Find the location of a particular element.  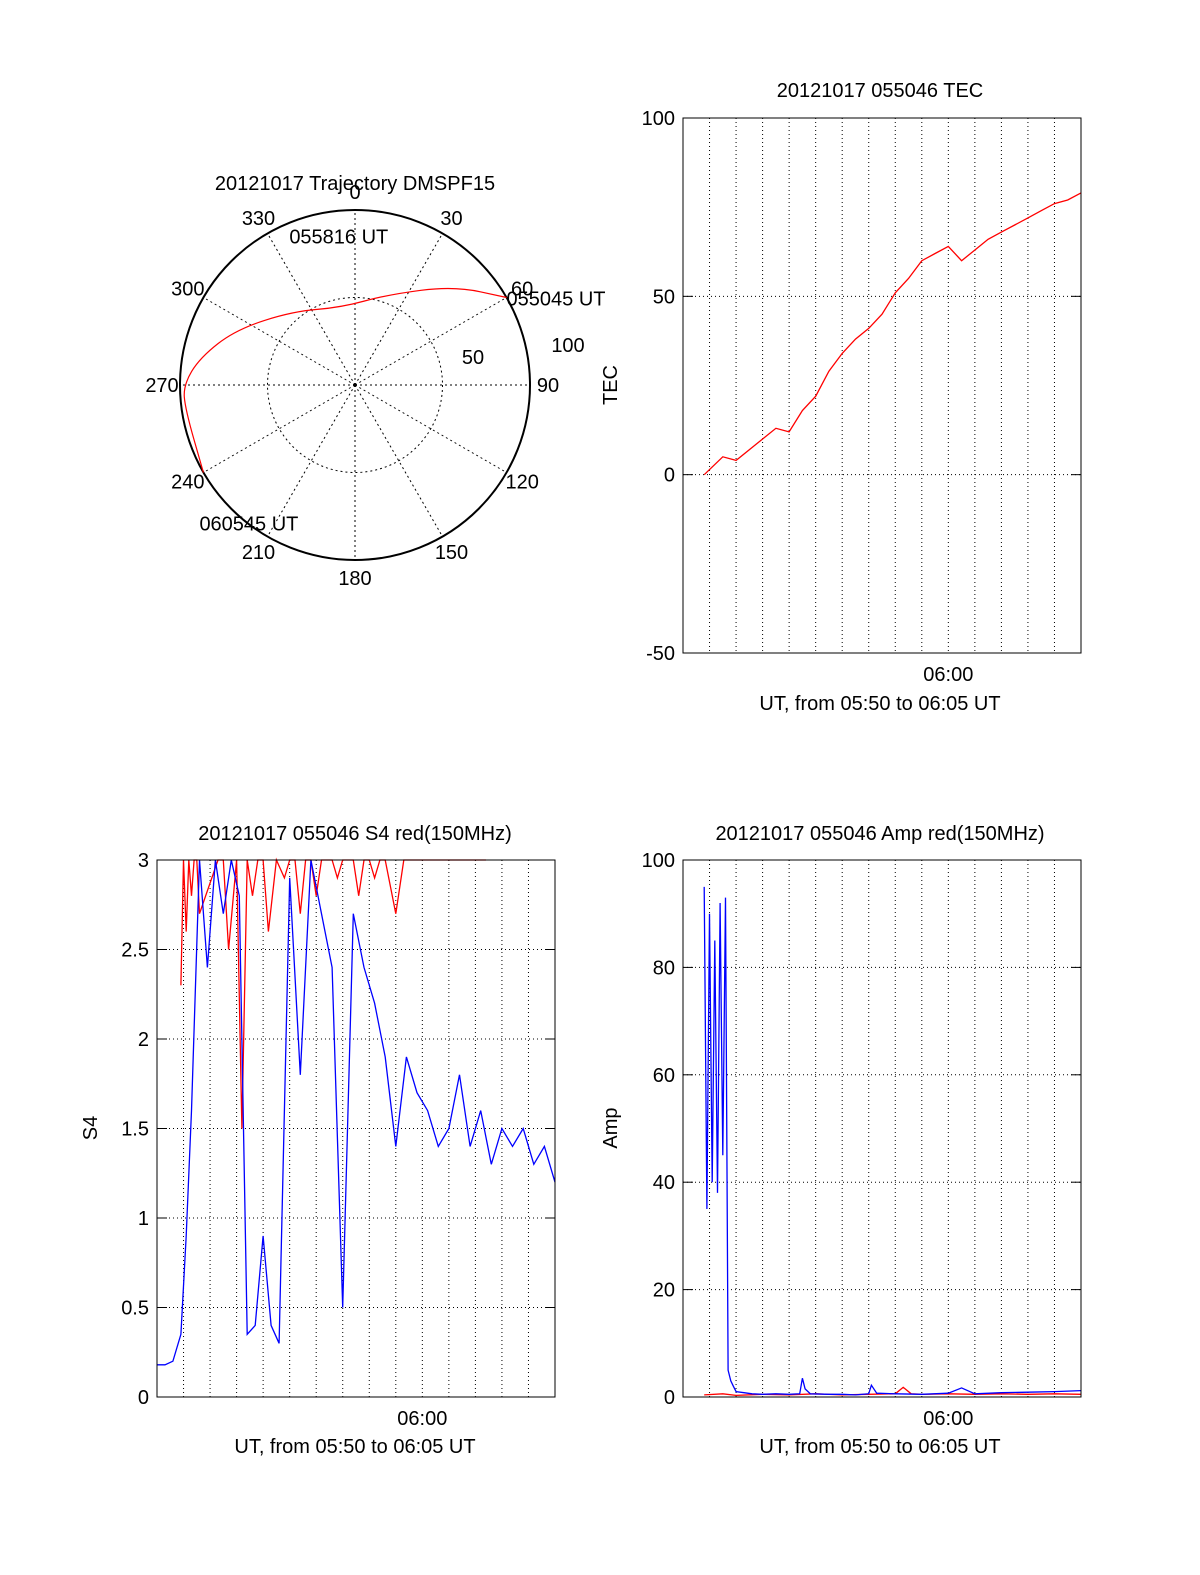

polar-angle-label: 90 is located at coordinates (548, 386).